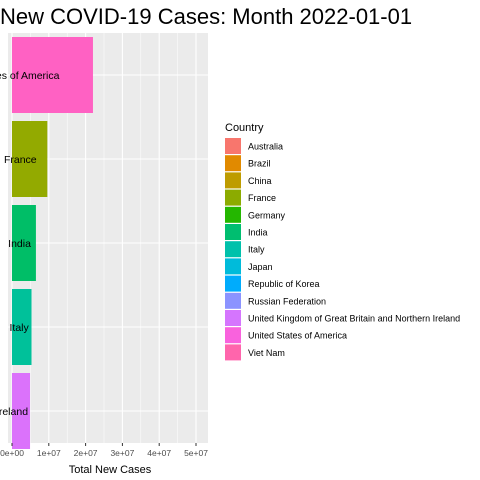 The image size is (480, 480). What do you see at coordinates (262, 198) in the screenshot?
I see `legend-label: France` at bounding box center [262, 198].